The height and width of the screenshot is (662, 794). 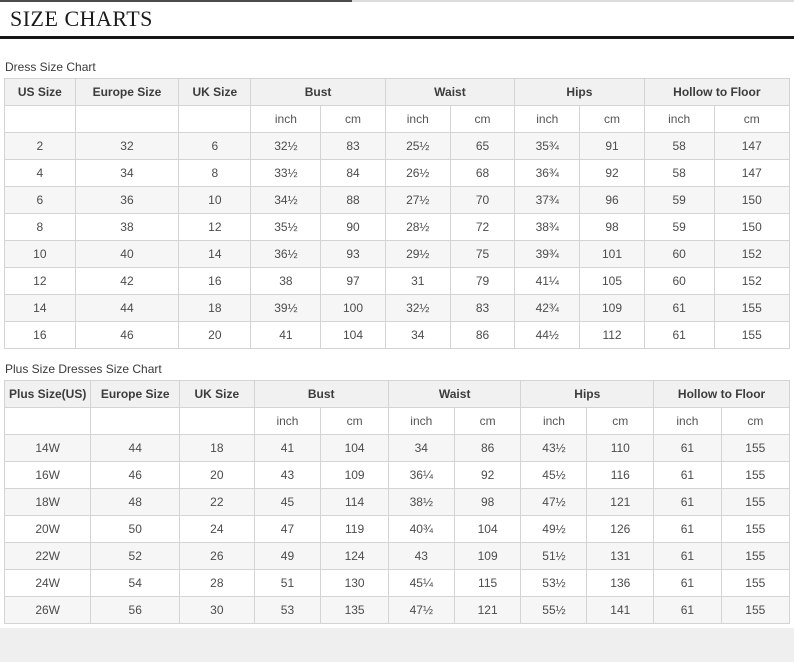 What do you see at coordinates (287, 583) in the screenshot?
I see `table-cell: 51` at bounding box center [287, 583].